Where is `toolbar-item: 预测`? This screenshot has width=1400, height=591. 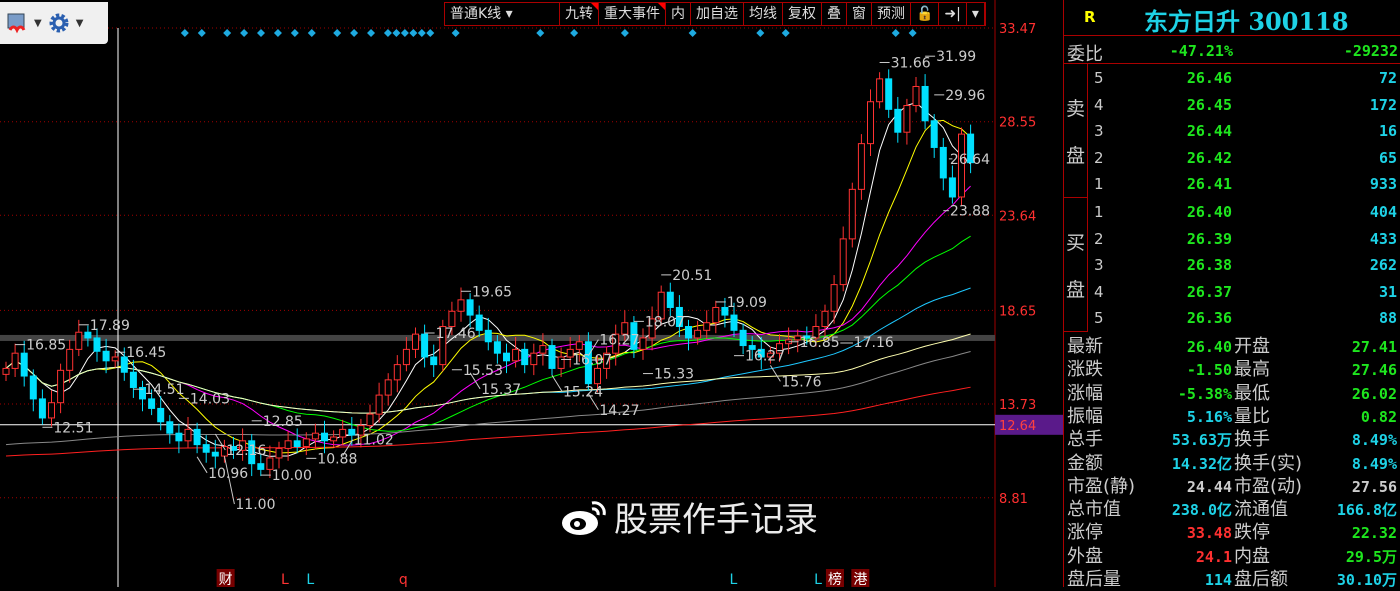 toolbar-item: 预测 is located at coordinates (891, 14).